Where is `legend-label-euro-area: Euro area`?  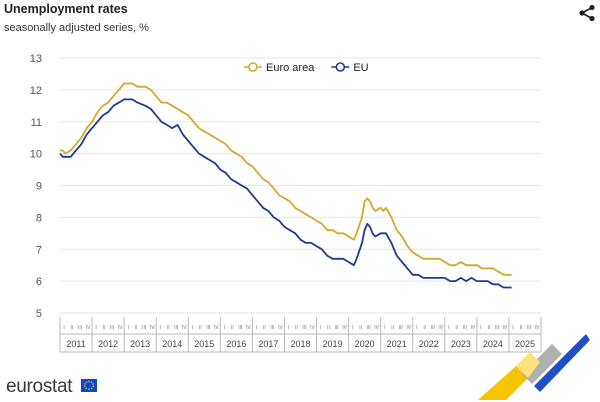 legend-label-euro-area: Euro area is located at coordinates (290, 68).